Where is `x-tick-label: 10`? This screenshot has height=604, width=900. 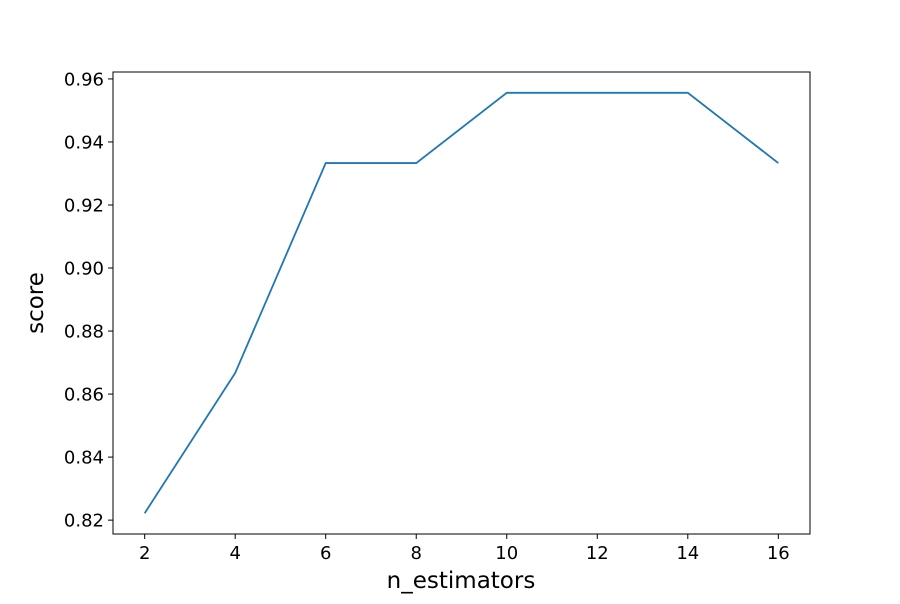
x-tick-label: 10 is located at coordinates (506, 553).